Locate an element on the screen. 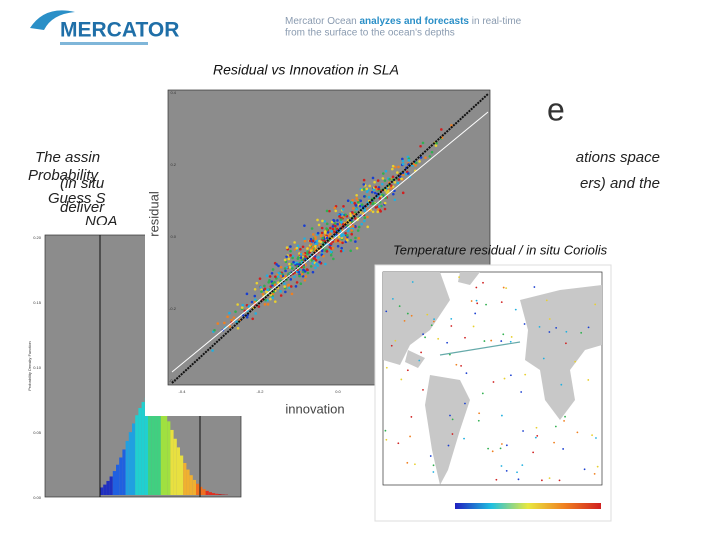 This screenshot has width=720, height=540. tagline-start: Mercator Ocean is located at coordinates (322, 21).